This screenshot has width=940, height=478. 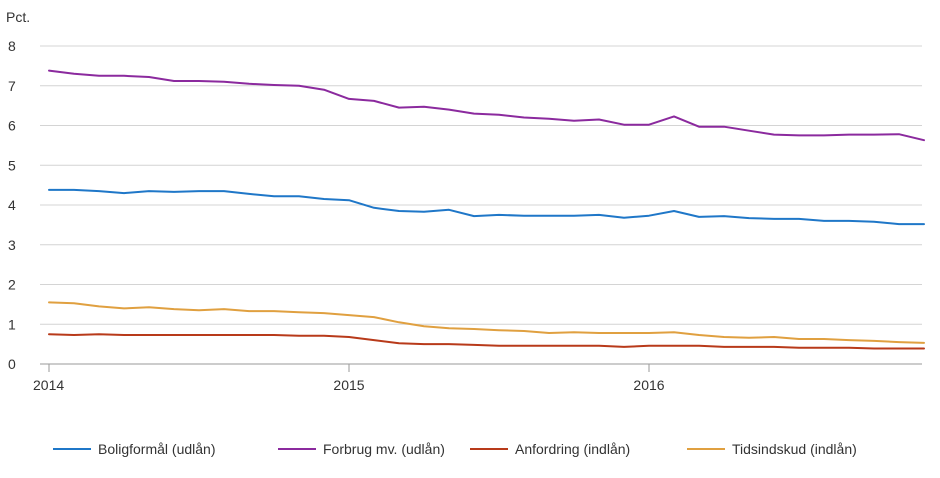 I want to click on y-tick-label: 1, so click(x=12, y=324).